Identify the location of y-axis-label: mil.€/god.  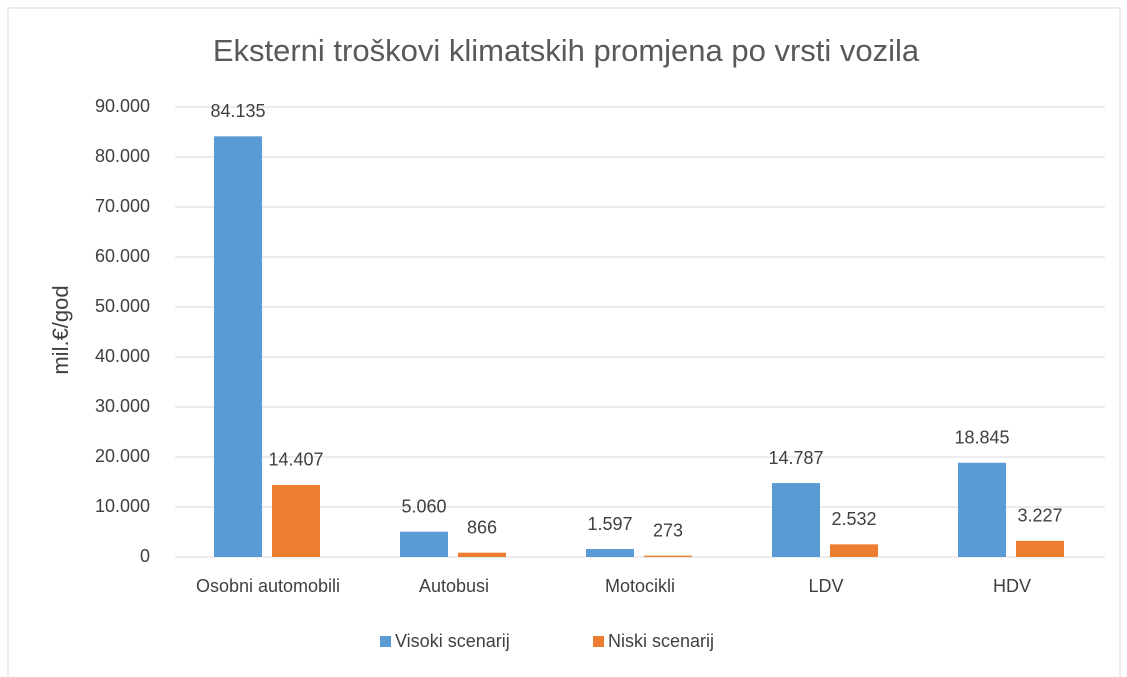
(60, 329).